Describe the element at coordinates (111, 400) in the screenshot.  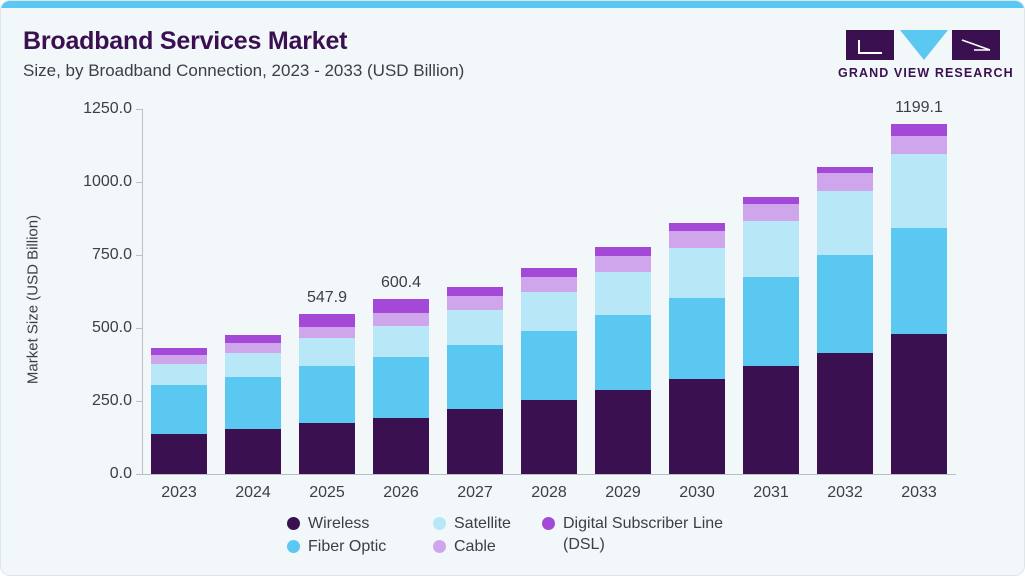
I see `y-tick-label: 250.0` at that location.